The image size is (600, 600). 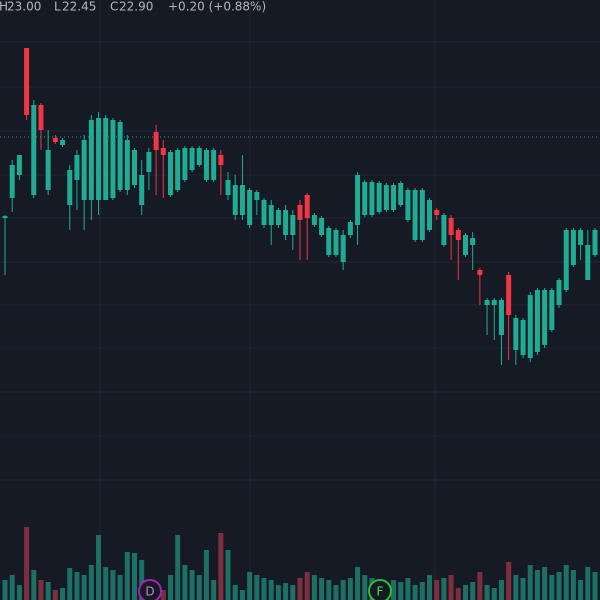 What do you see at coordinates (136, 7) in the screenshot?
I see `legend-value: 22.90` at bounding box center [136, 7].